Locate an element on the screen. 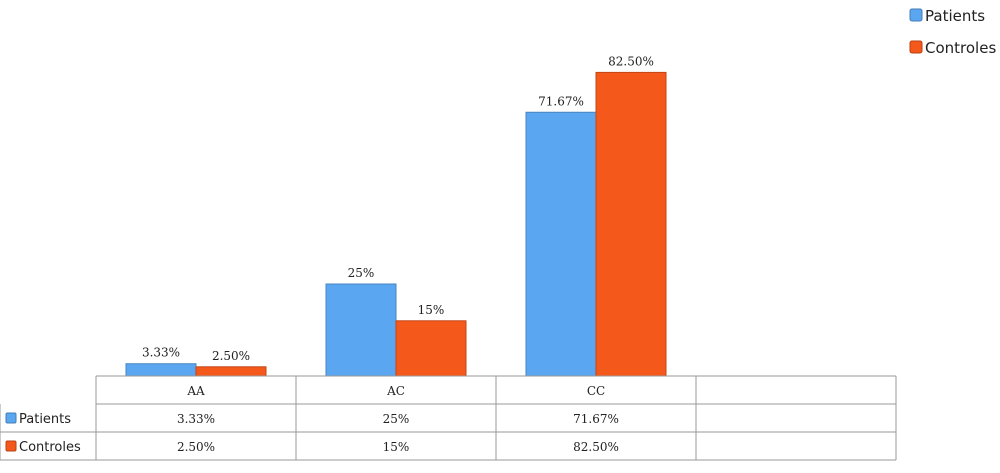 This screenshot has width=1000, height=473. bar-controles-cc is located at coordinates (631, 224).